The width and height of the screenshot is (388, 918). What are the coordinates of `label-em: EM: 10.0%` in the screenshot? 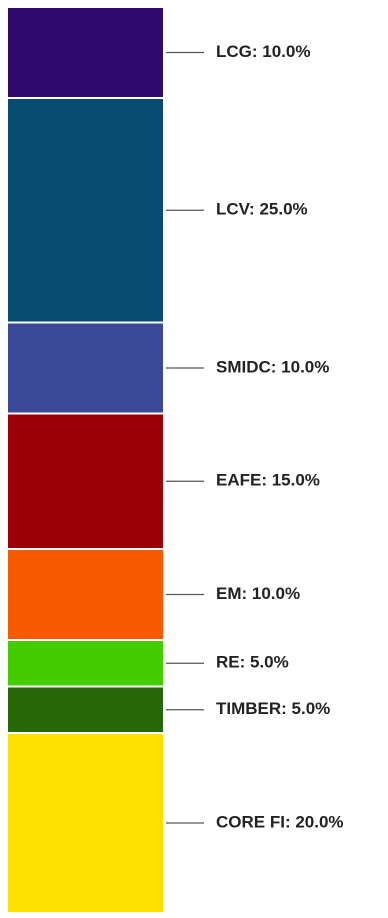 It's located at (258, 593).